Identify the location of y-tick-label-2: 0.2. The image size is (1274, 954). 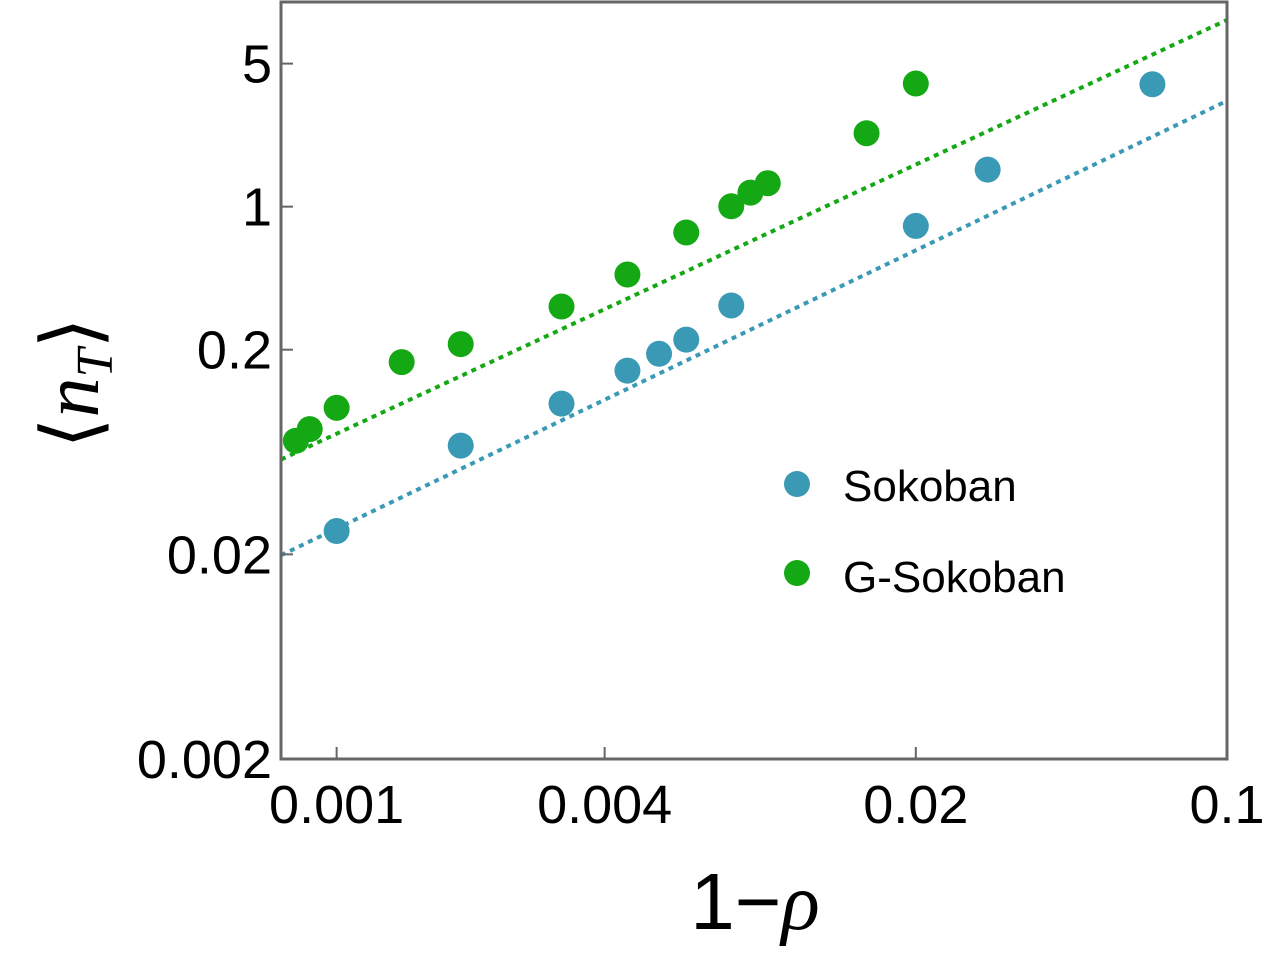
(234, 351).